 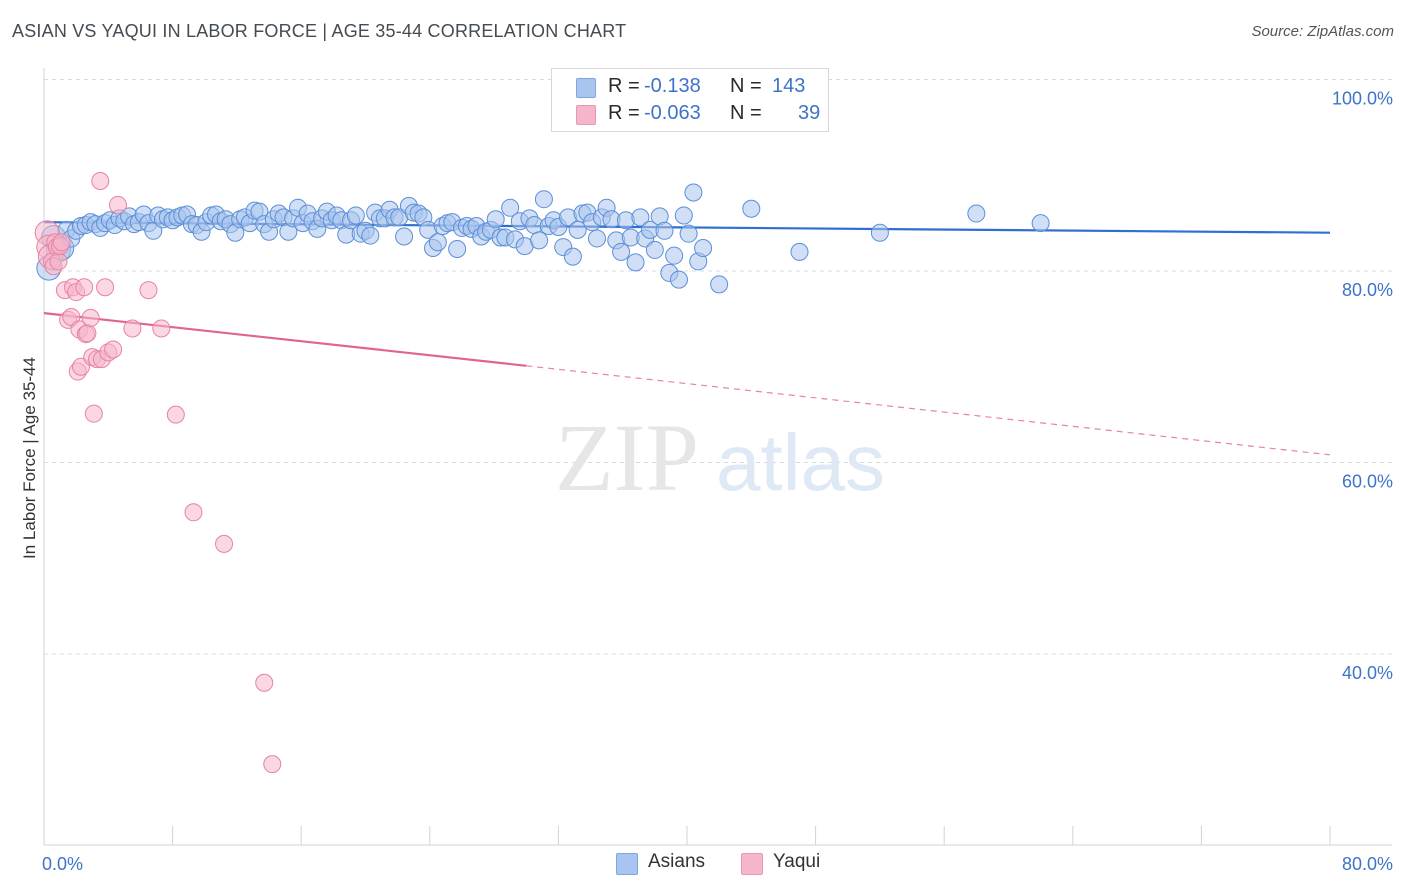 What do you see at coordinates (1367, 482) in the screenshot?
I see `y-tick-label: 60.0%` at bounding box center [1367, 482].